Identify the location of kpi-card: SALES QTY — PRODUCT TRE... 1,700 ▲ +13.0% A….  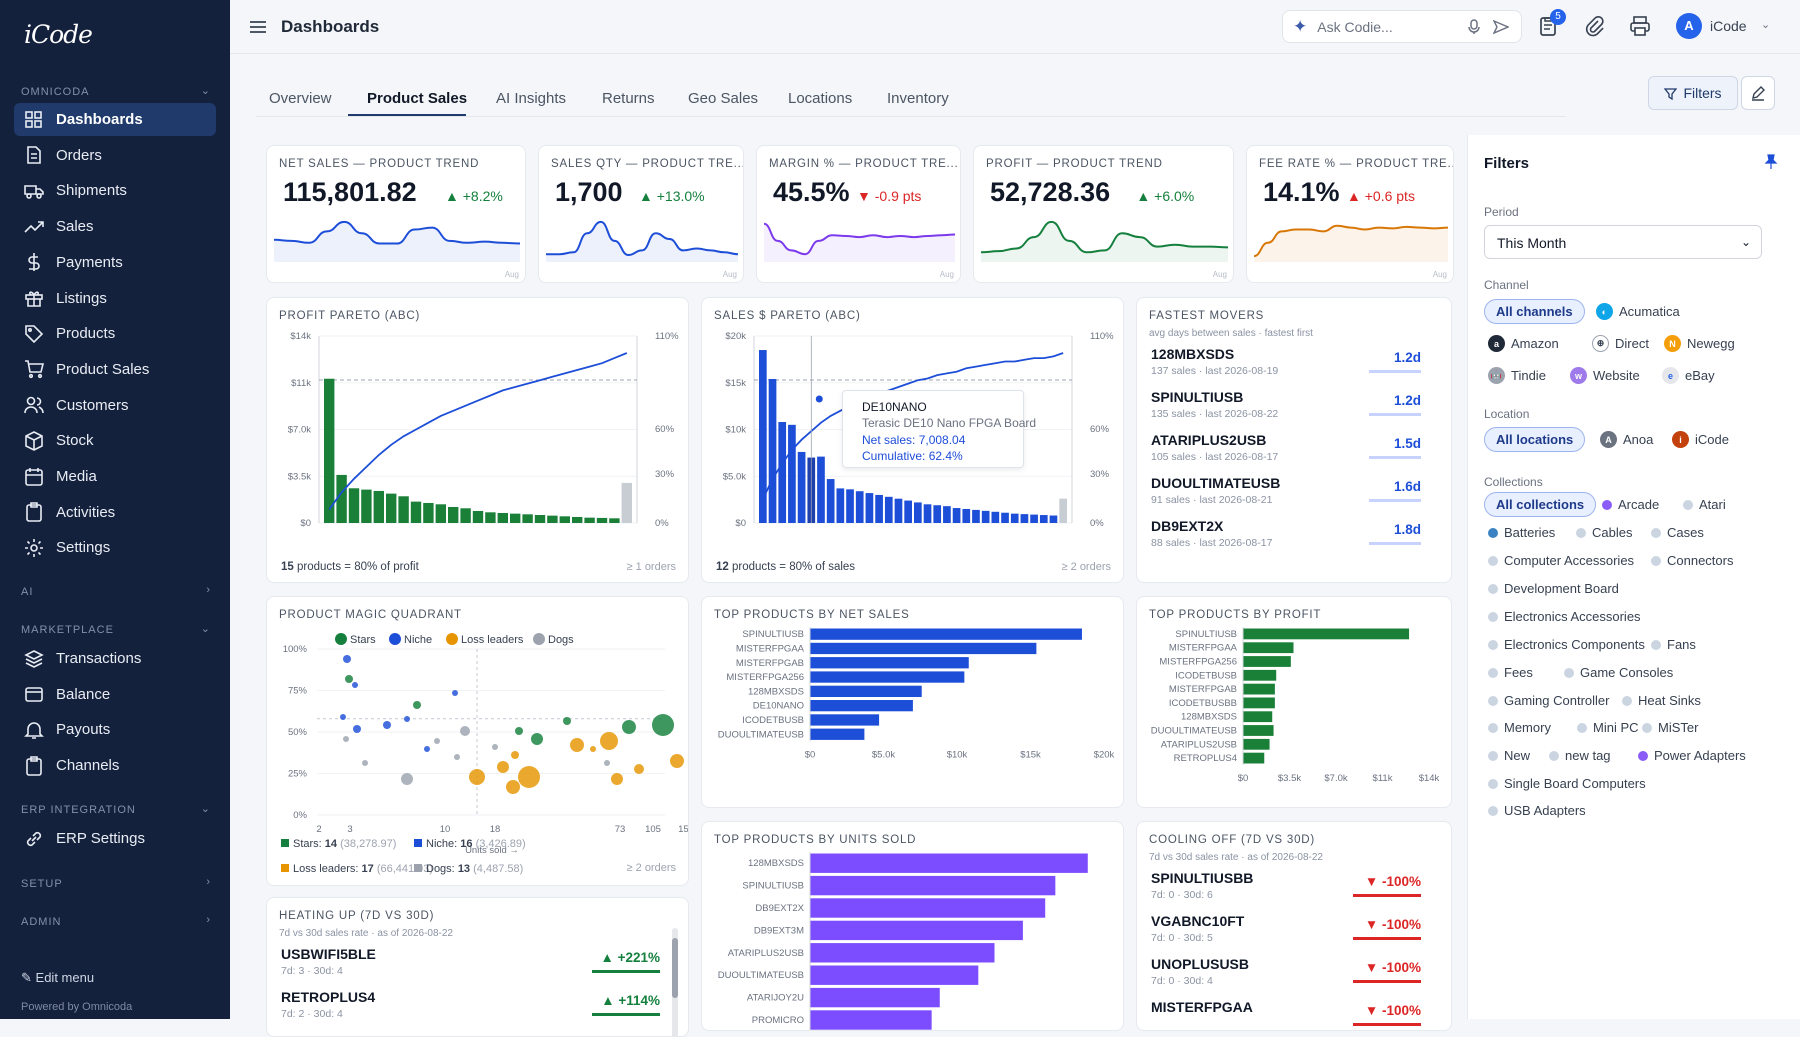
(641, 214).